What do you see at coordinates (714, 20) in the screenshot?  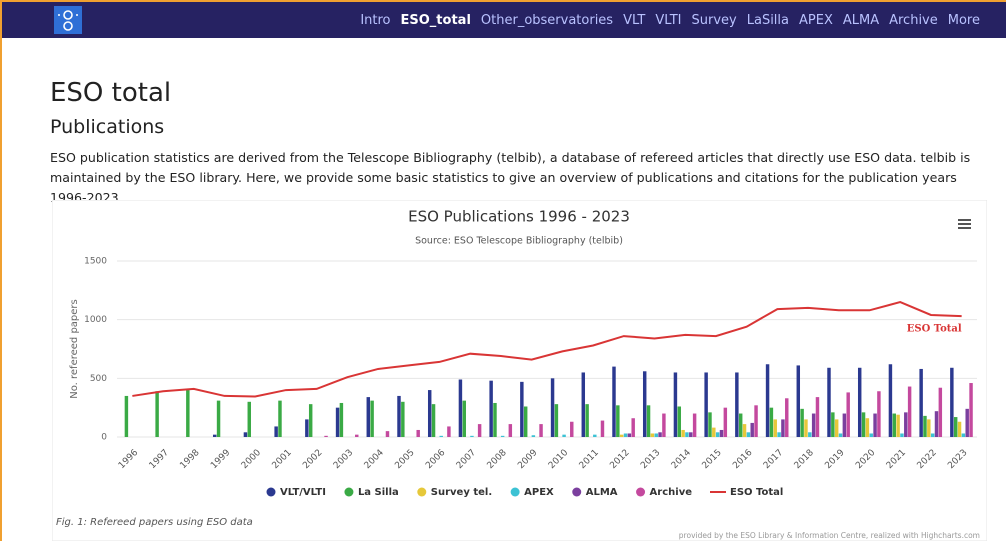 I see `nav-item: Survey` at bounding box center [714, 20].